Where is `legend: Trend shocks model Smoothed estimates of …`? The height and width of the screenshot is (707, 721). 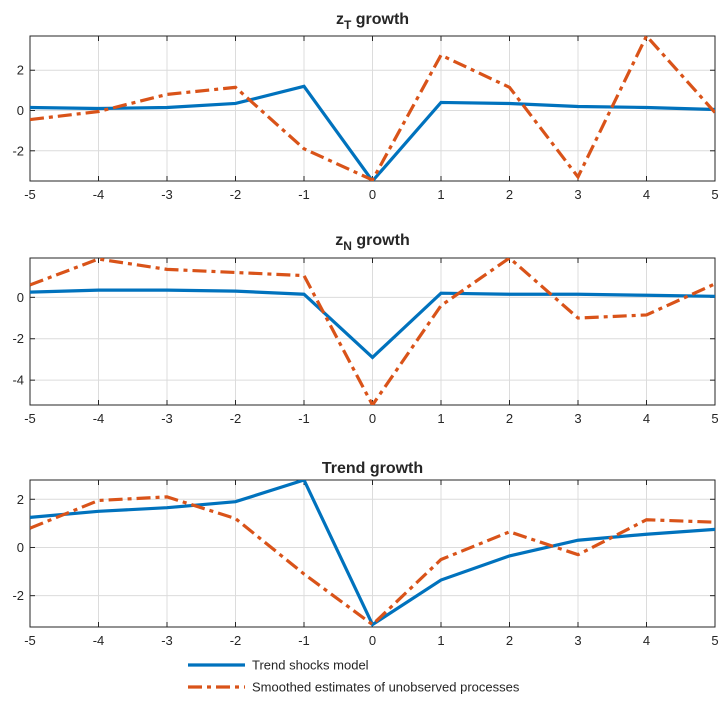
legend: Trend shocks model Smoothed estimates of … is located at coordinates (354, 676).